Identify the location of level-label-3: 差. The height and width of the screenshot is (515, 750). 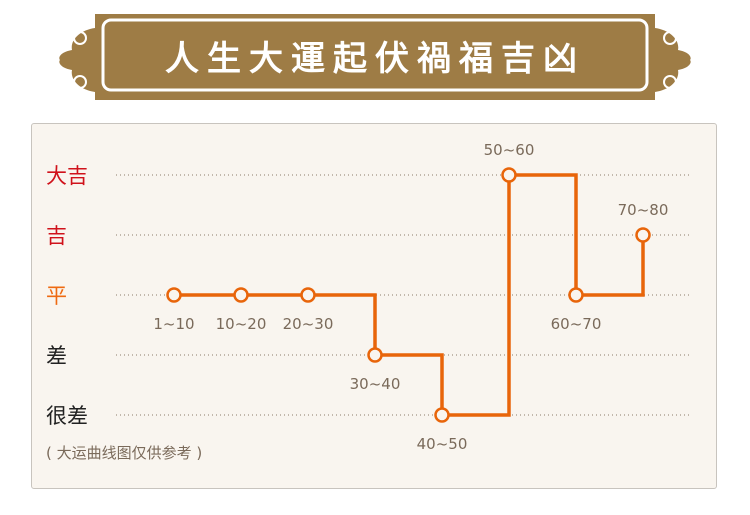
(56, 356).